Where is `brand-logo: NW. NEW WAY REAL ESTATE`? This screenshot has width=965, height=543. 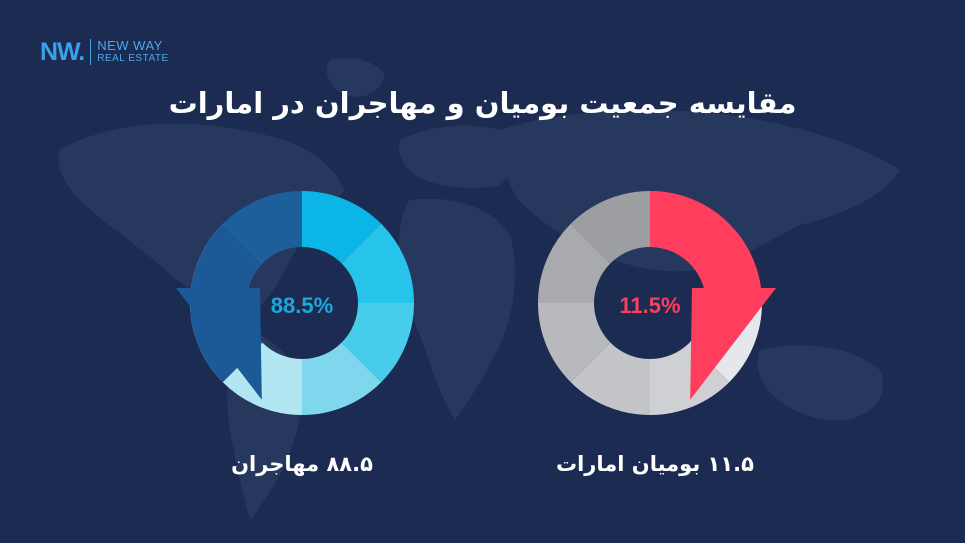 brand-logo: NW. NEW WAY REAL ESTATE is located at coordinates (104, 52).